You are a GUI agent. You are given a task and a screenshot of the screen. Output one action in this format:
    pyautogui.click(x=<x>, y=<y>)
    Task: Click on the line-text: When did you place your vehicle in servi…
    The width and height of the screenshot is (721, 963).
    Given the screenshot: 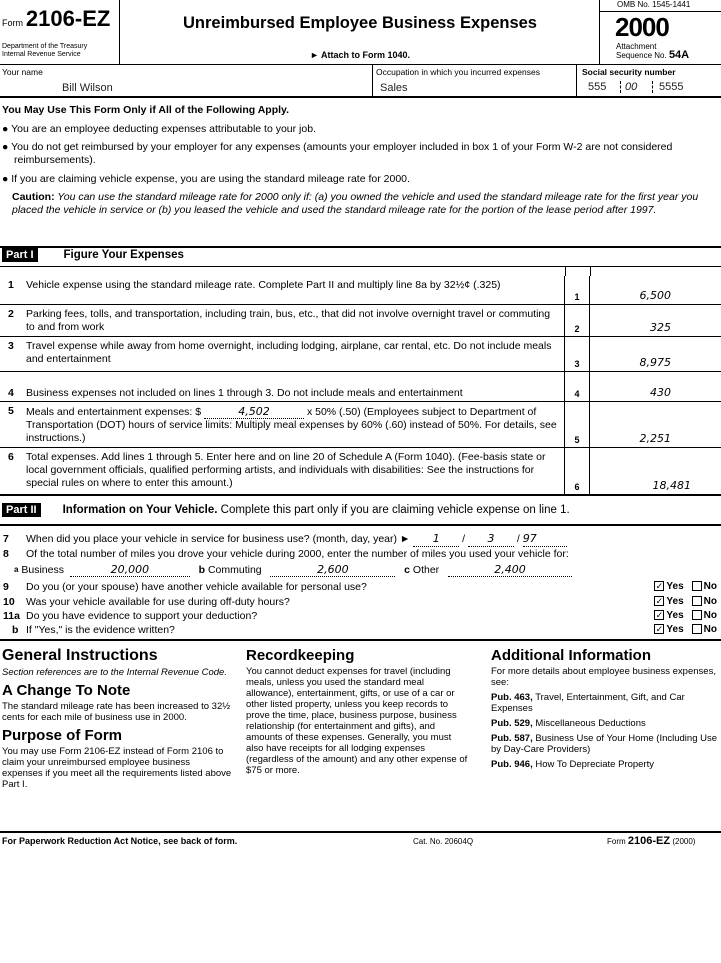 What is the action you would take?
    pyautogui.click(x=373, y=539)
    